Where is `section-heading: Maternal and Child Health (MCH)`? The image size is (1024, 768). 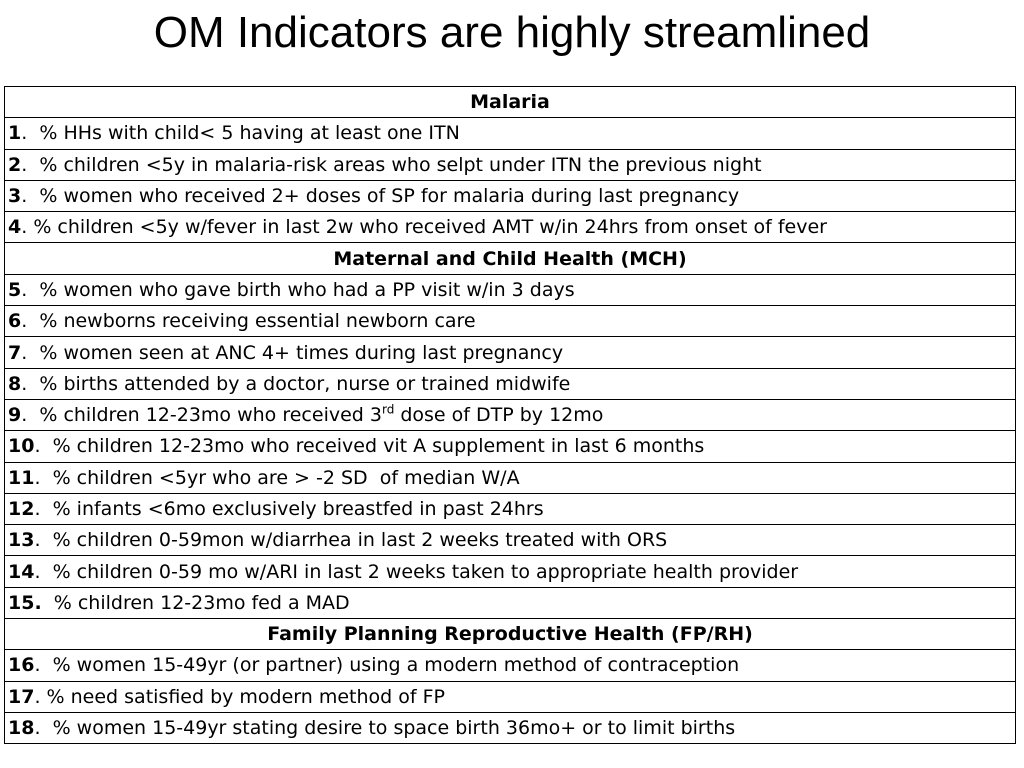
section-heading: Maternal and Child Health (MCH) is located at coordinates (510, 258).